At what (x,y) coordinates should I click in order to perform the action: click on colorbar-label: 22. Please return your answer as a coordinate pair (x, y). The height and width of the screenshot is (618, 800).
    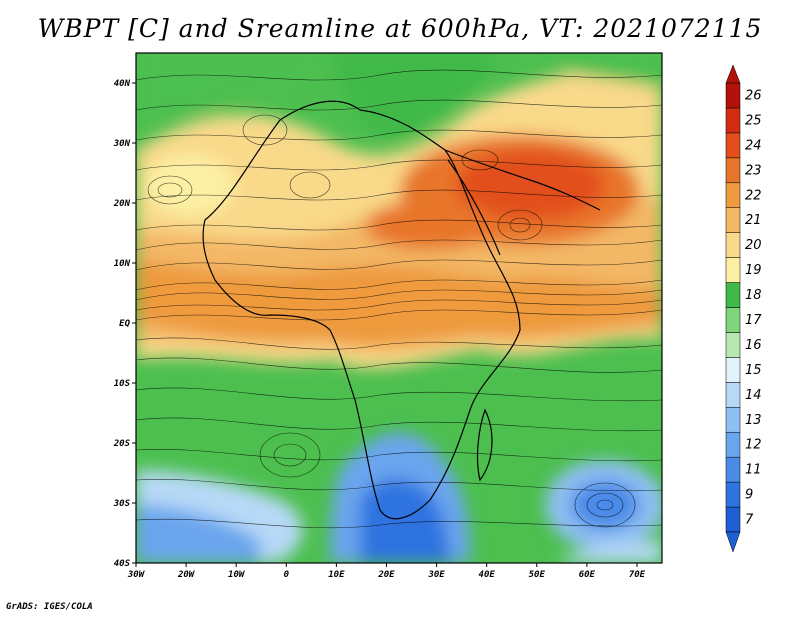
    Looking at the image, I should click on (753, 195).